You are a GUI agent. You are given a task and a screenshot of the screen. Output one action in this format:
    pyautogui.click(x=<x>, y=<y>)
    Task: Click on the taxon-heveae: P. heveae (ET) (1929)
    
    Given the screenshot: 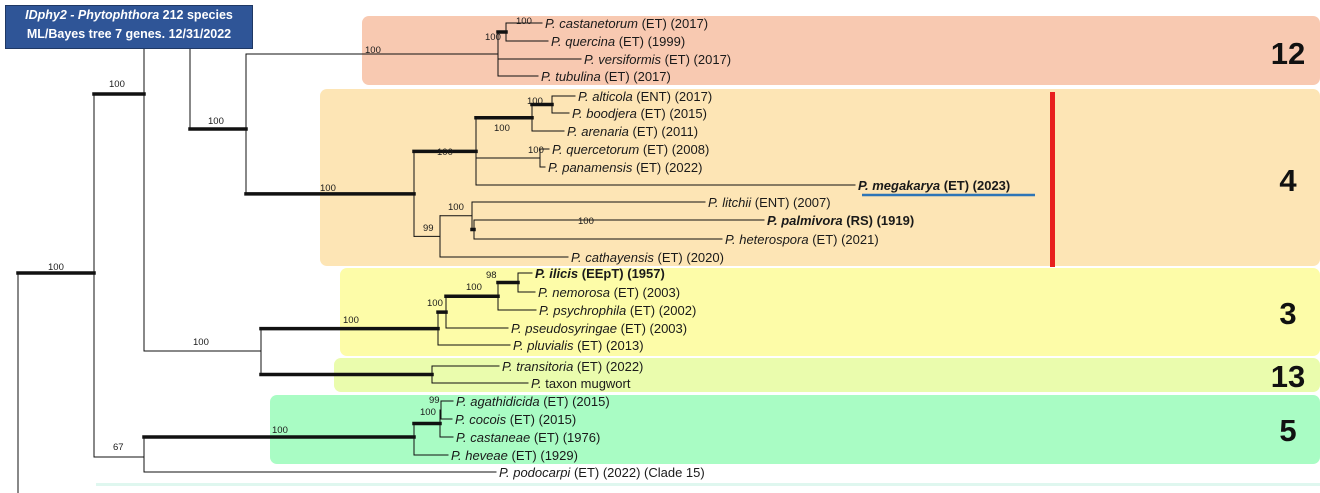 What is the action you would take?
    pyautogui.click(x=514, y=455)
    